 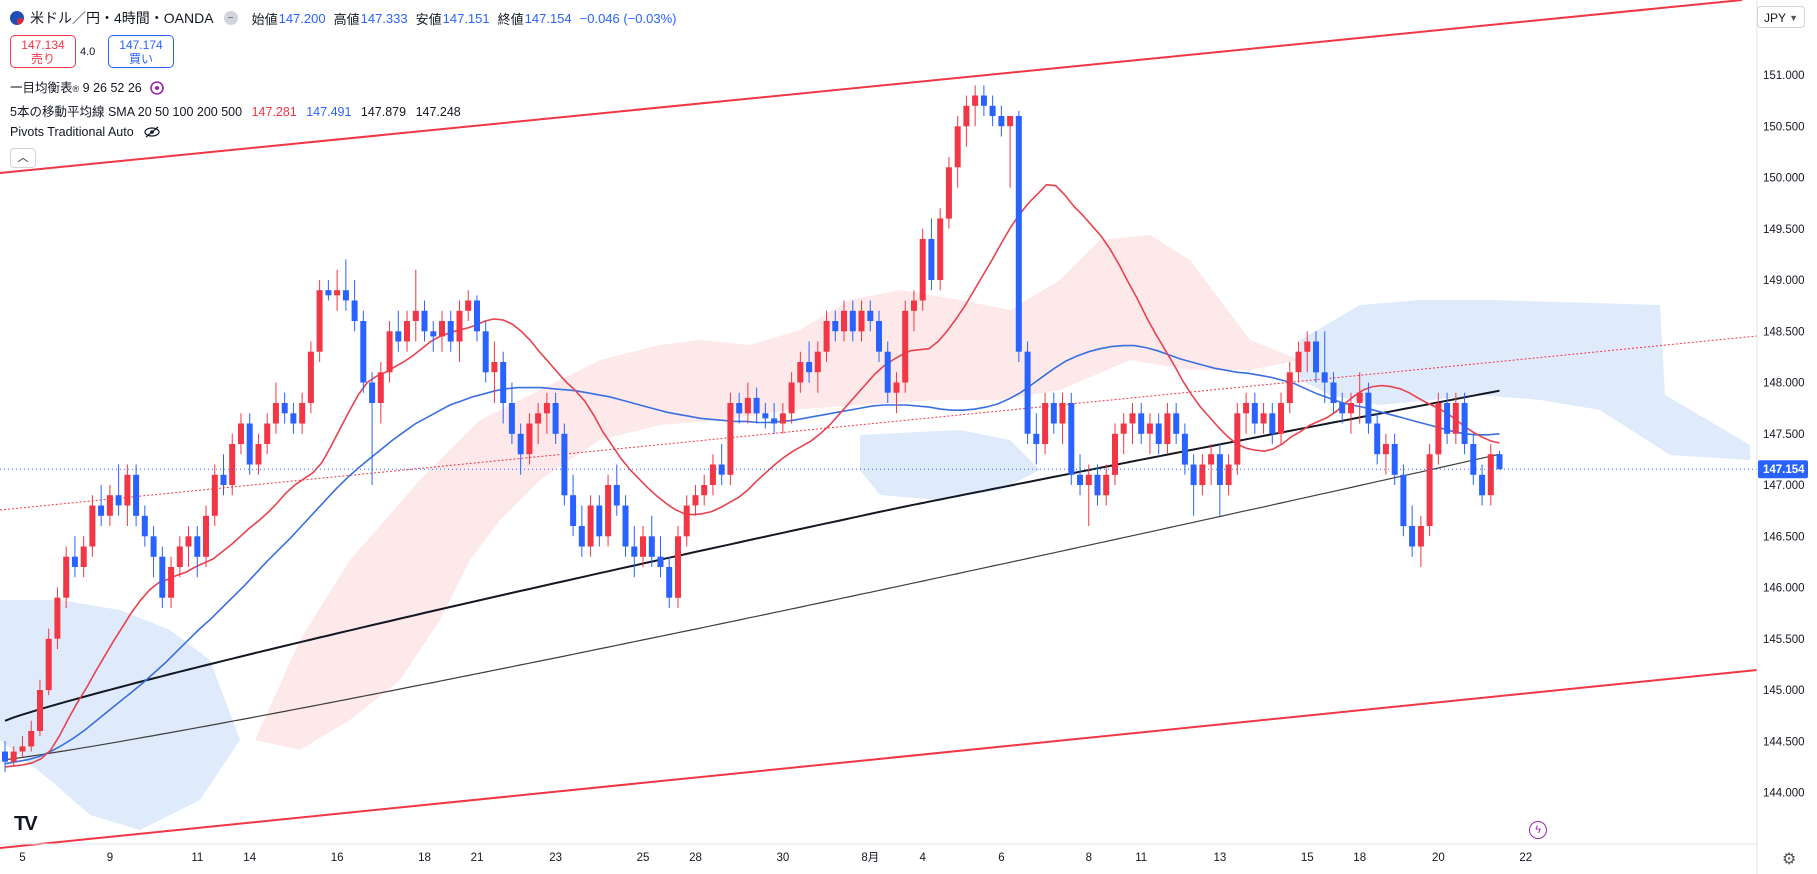 I want to click on pivots-legend: Pivots Traditional Auto, so click(x=85, y=132).